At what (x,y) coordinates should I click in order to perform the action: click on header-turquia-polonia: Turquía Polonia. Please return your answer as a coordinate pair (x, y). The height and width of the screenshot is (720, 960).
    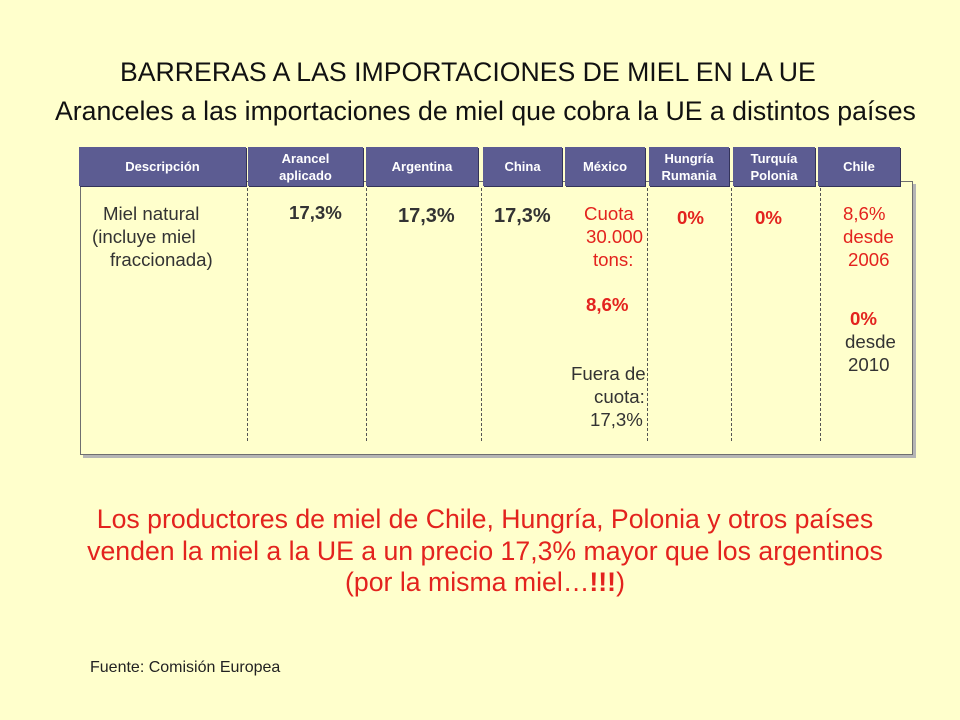
    Looking at the image, I should click on (774, 166).